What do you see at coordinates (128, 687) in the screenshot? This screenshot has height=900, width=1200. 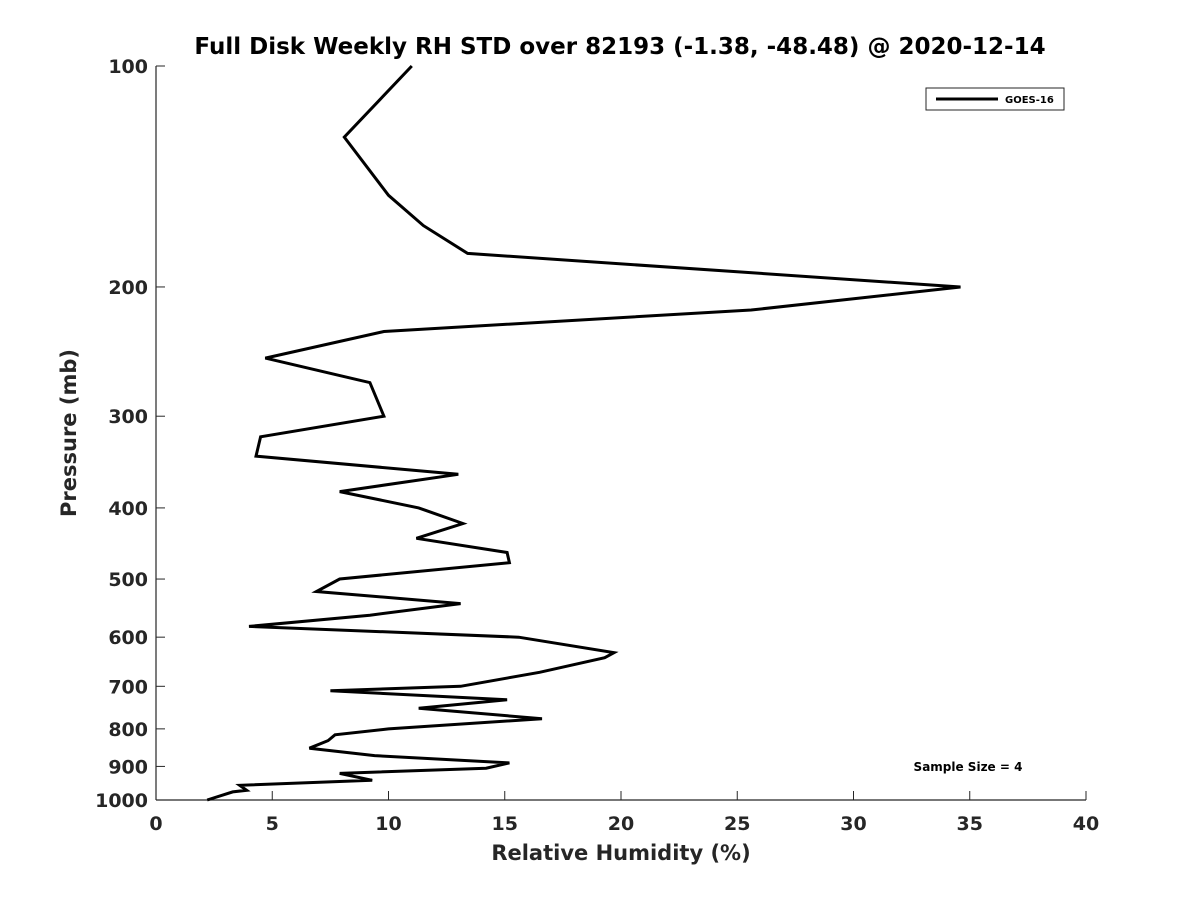 I see `y-tick-label: 700` at bounding box center [128, 687].